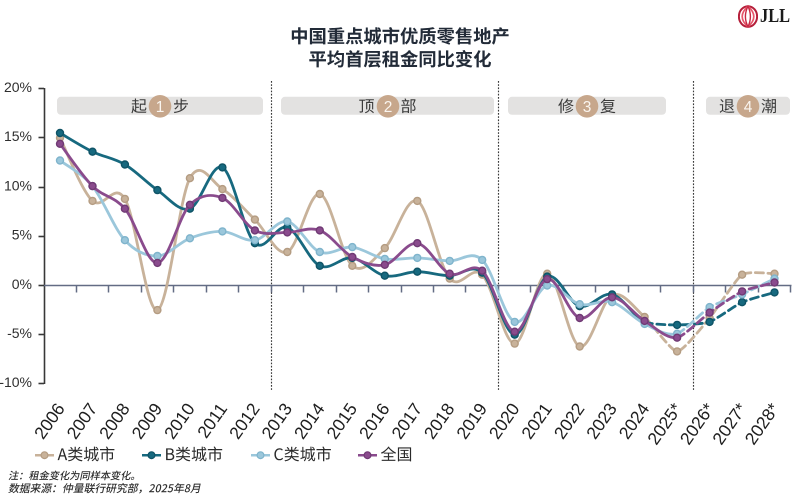  What do you see at coordinates (16, 382) in the screenshot?
I see `svg-text: -10%` at bounding box center [16, 382].